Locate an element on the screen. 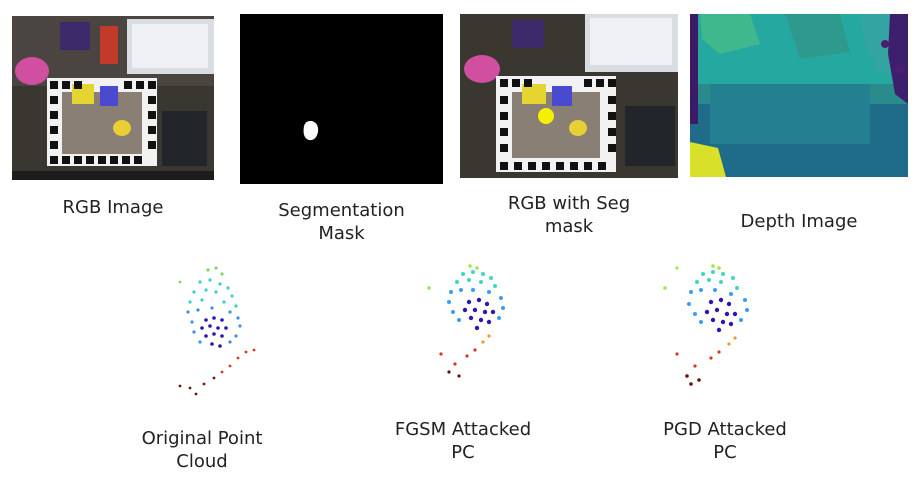  pgd-attacked-pc-label: PGD Attacked PC is located at coordinates (725, 441).